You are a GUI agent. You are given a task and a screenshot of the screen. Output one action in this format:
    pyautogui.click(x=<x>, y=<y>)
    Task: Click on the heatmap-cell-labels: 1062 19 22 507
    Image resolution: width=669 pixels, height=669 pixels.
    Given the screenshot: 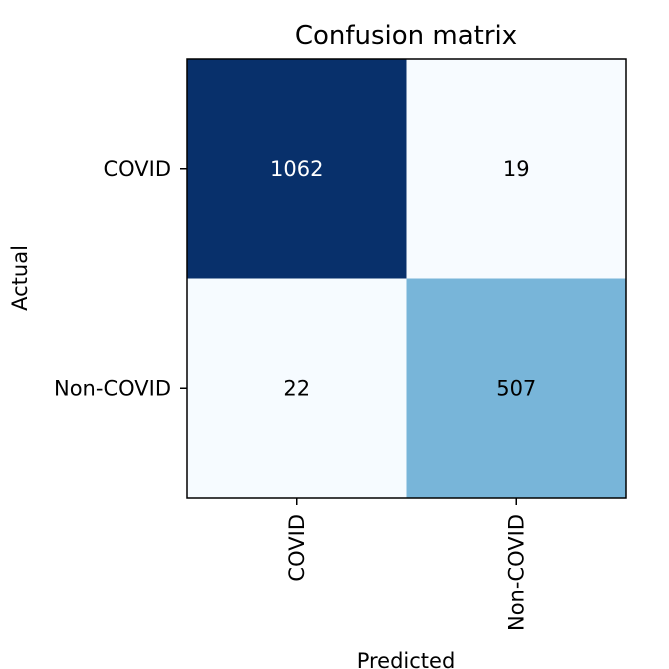 What is the action you would take?
    pyautogui.click(x=403, y=279)
    